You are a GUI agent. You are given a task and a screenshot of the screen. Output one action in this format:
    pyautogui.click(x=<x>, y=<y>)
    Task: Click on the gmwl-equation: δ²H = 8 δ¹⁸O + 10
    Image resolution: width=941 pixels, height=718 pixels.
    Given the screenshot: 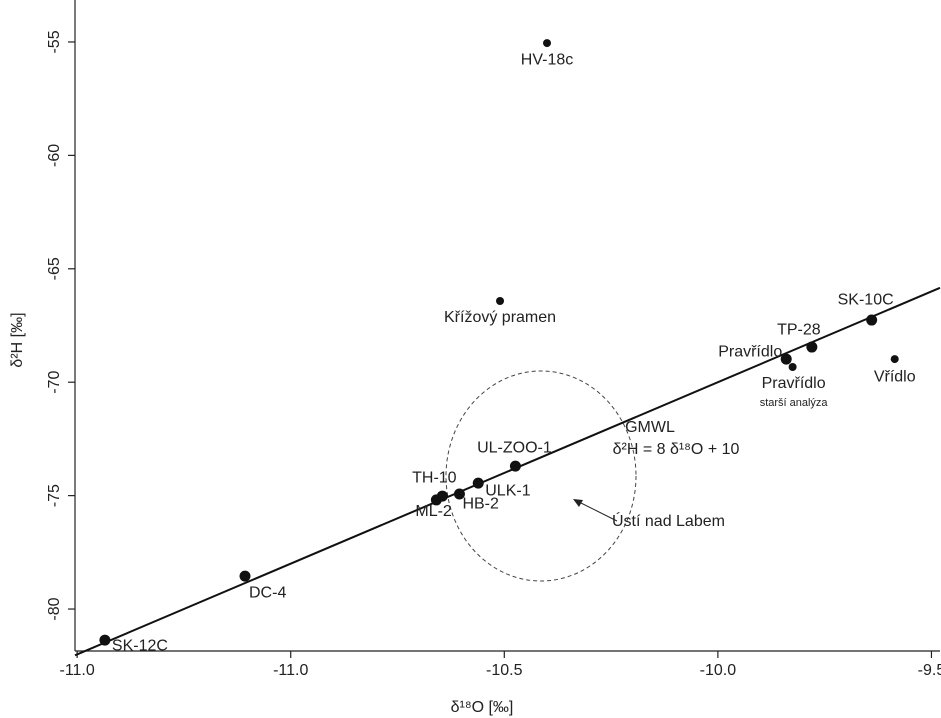 What is the action you would take?
    pyautogui.click(x=676, y=449)
    